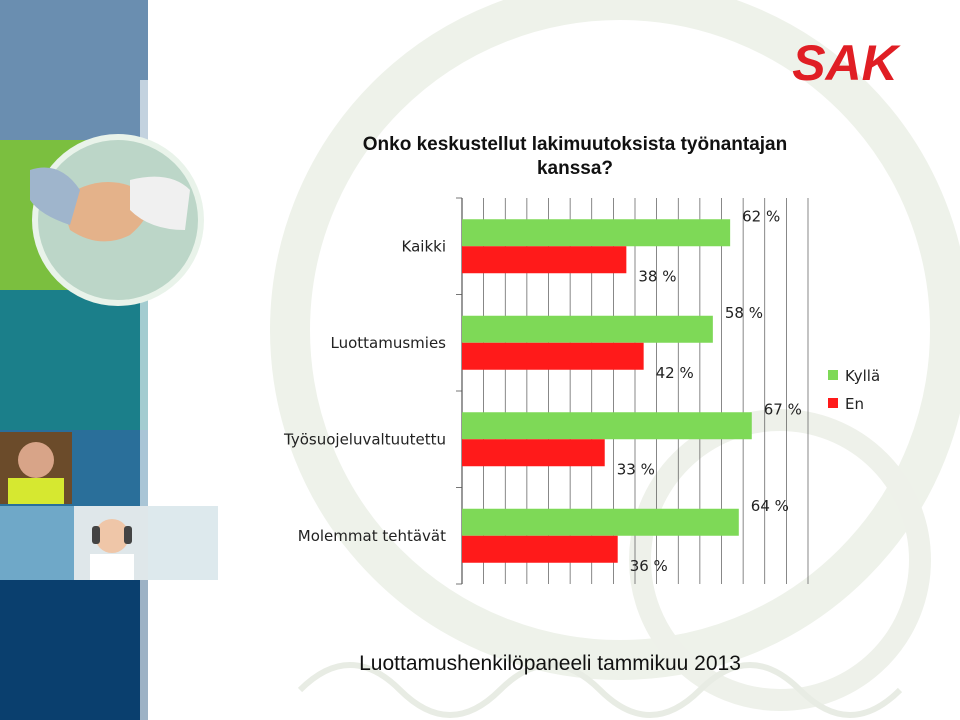 This screenshot has height=720, width=960. Describe the element at coordinates (770, 506) in the screenshot. I see `data-label: 64 %` at that location.